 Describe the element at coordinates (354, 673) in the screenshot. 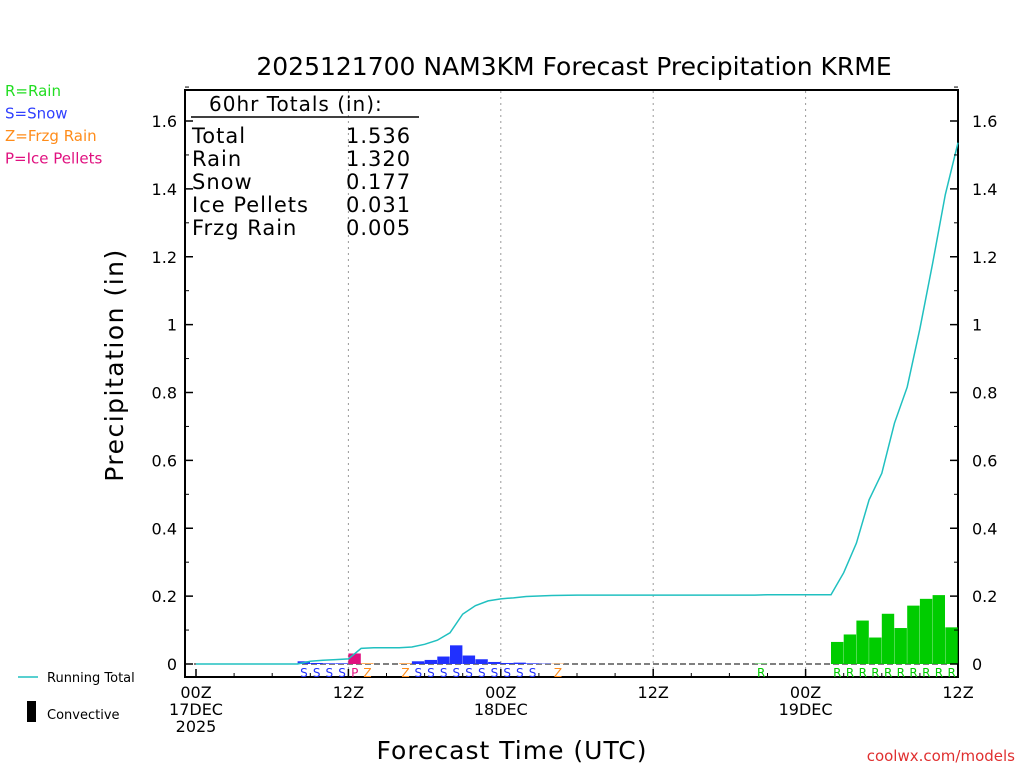

I see `ptype-letter: P` at that location.